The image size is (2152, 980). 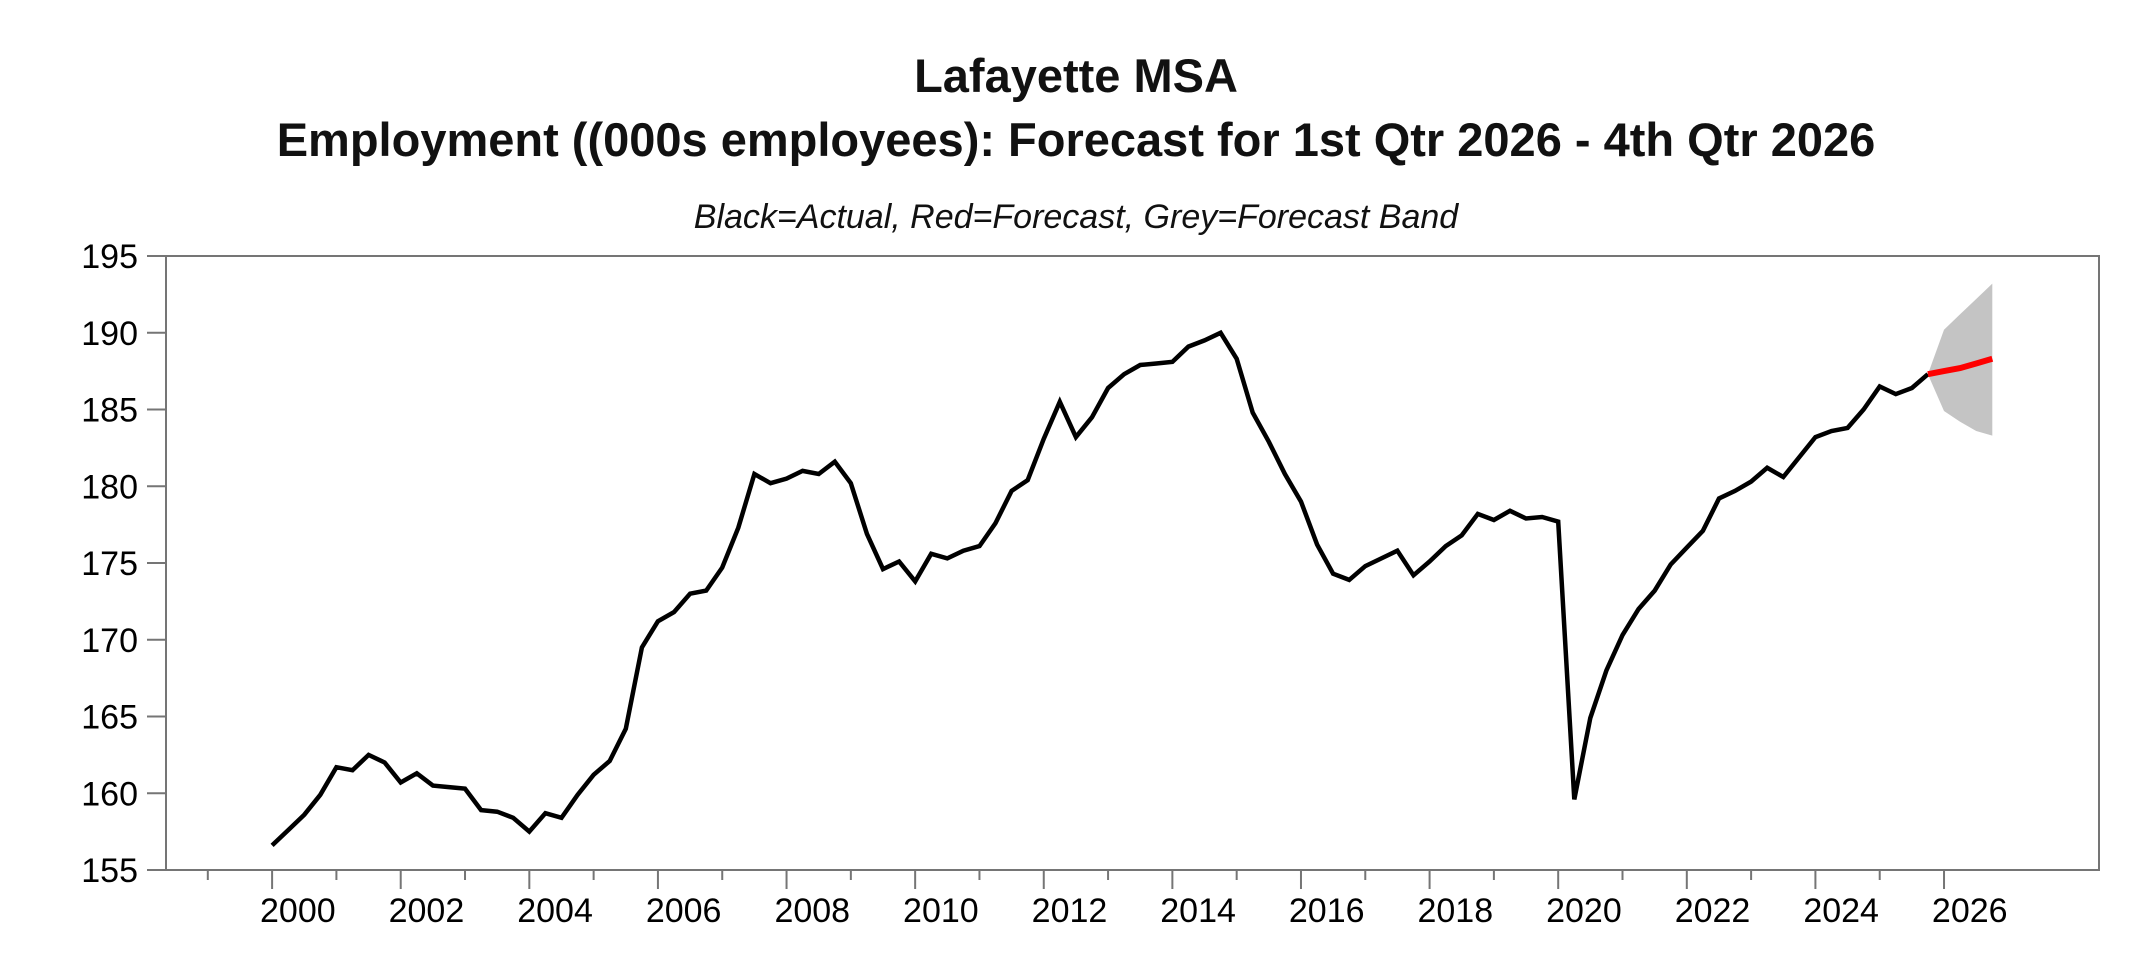 What do you see at coordinates (109, 718) in the screenshot?
I see `y-tick-label: 165` at bounding box center [109, 718].